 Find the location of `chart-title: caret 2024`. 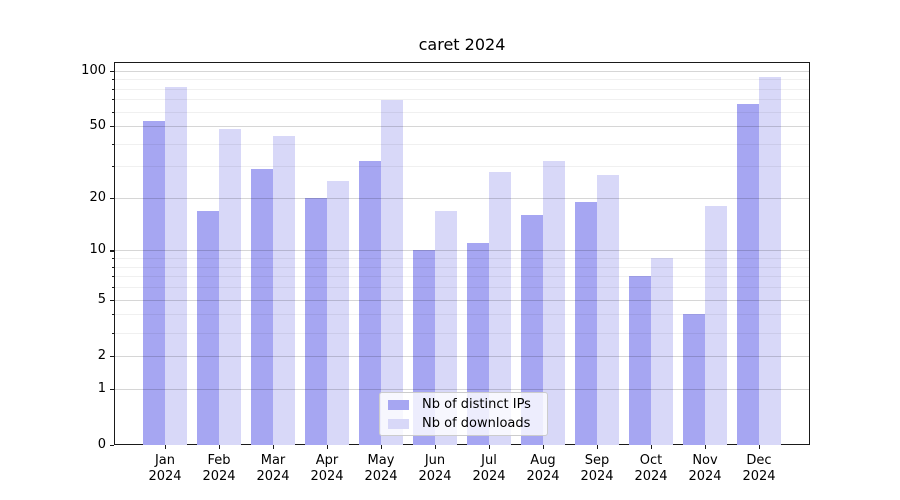

chart-title: caret 2024 is located at coordinates (462, 44).